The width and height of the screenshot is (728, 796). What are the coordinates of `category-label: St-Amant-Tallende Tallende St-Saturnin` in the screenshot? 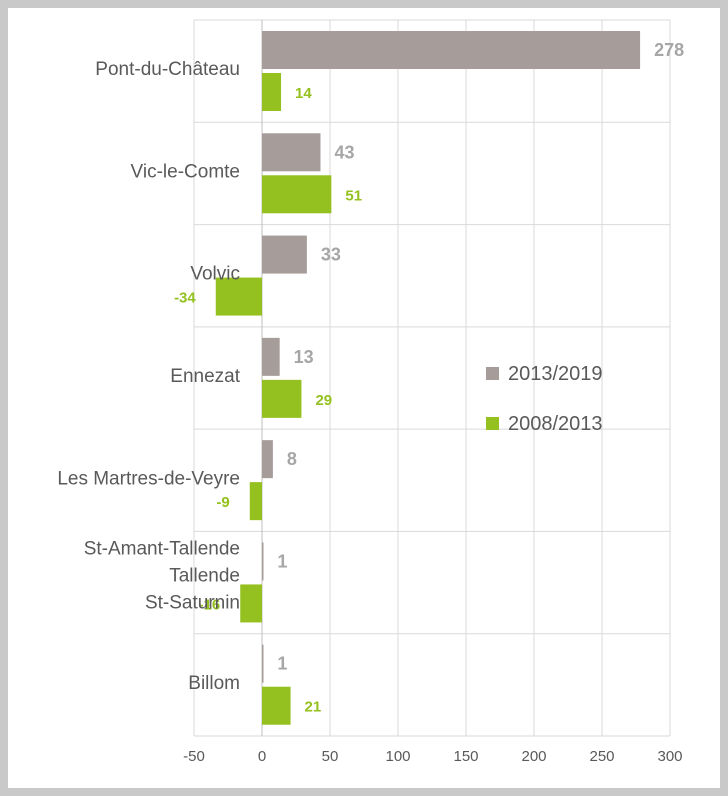 It's located at (162, 576).